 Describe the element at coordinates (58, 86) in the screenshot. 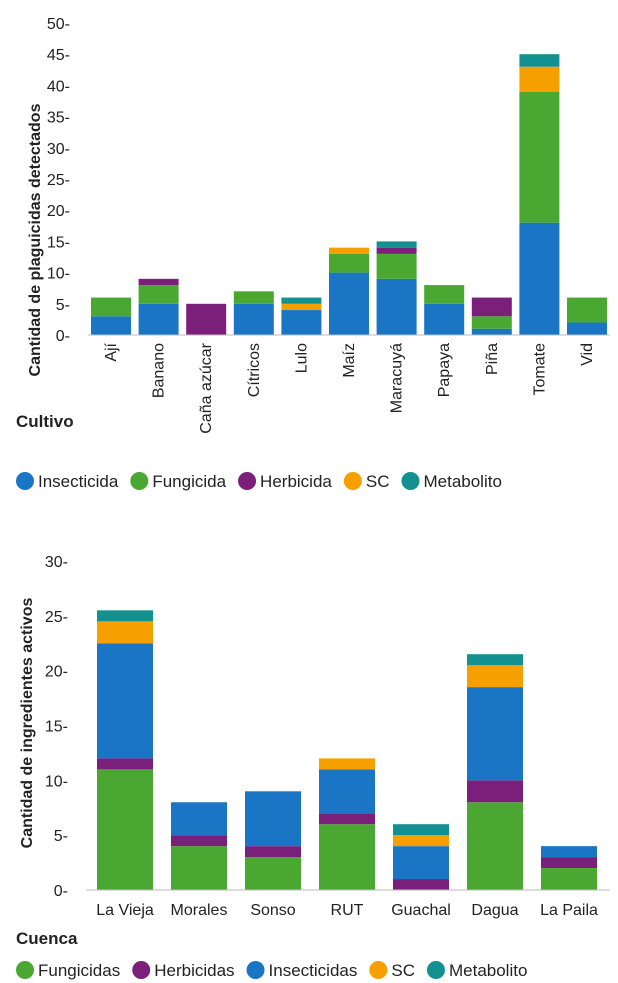

I see `y-tick-label: 40-` at that location.